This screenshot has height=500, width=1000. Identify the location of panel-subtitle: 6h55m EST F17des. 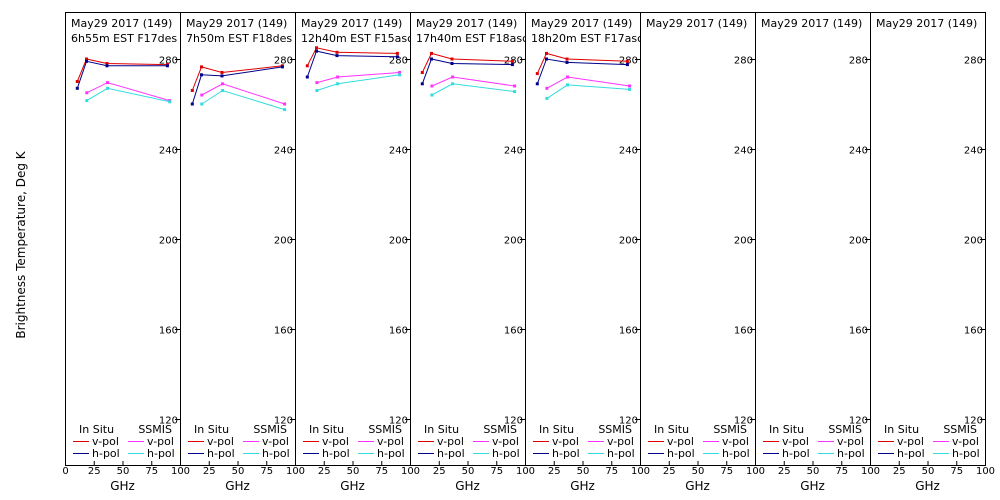
(124, 38).